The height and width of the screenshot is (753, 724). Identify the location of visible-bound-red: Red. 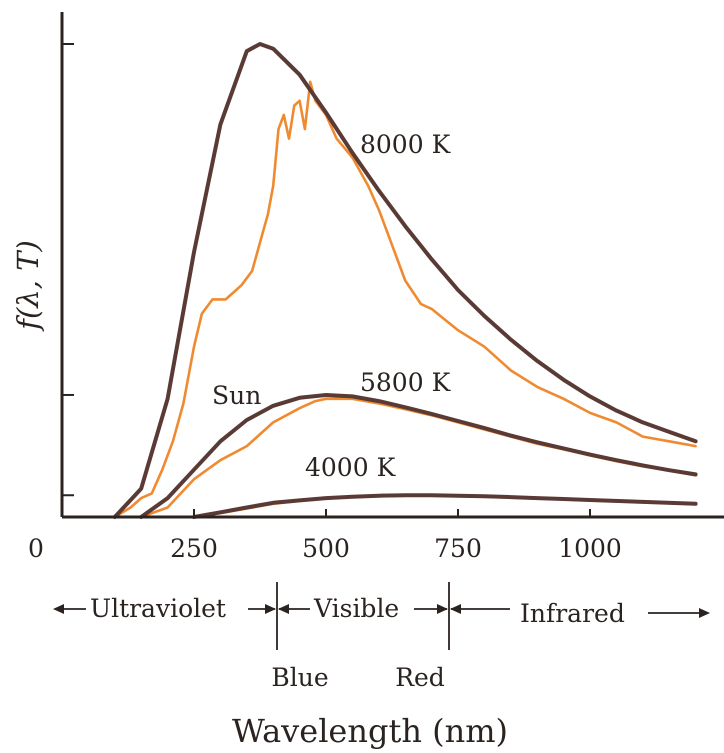
(420, 677).